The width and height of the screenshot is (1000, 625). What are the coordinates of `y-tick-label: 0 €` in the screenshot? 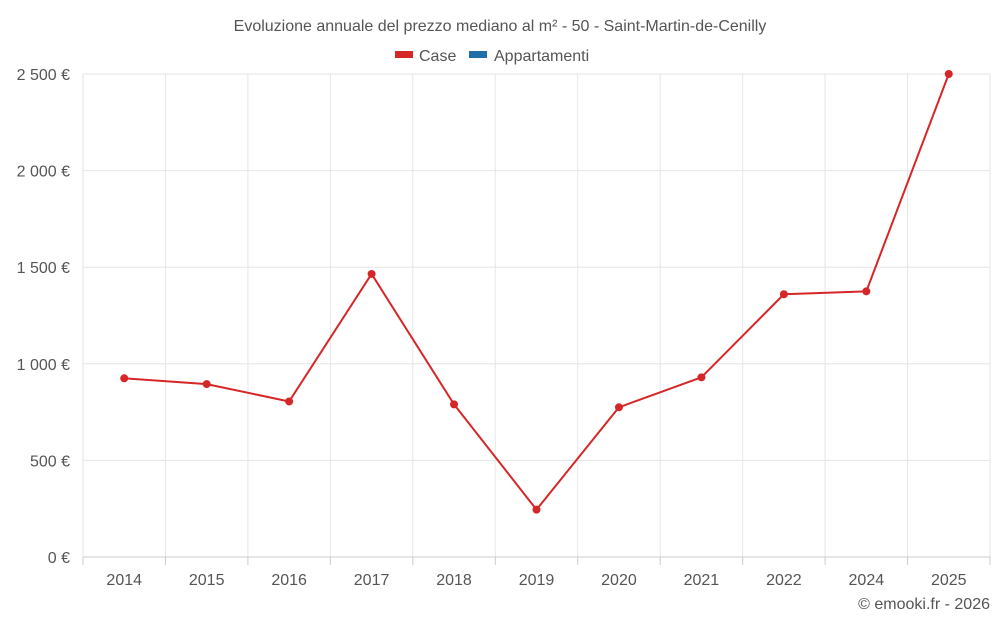 It's located at (59, 558).